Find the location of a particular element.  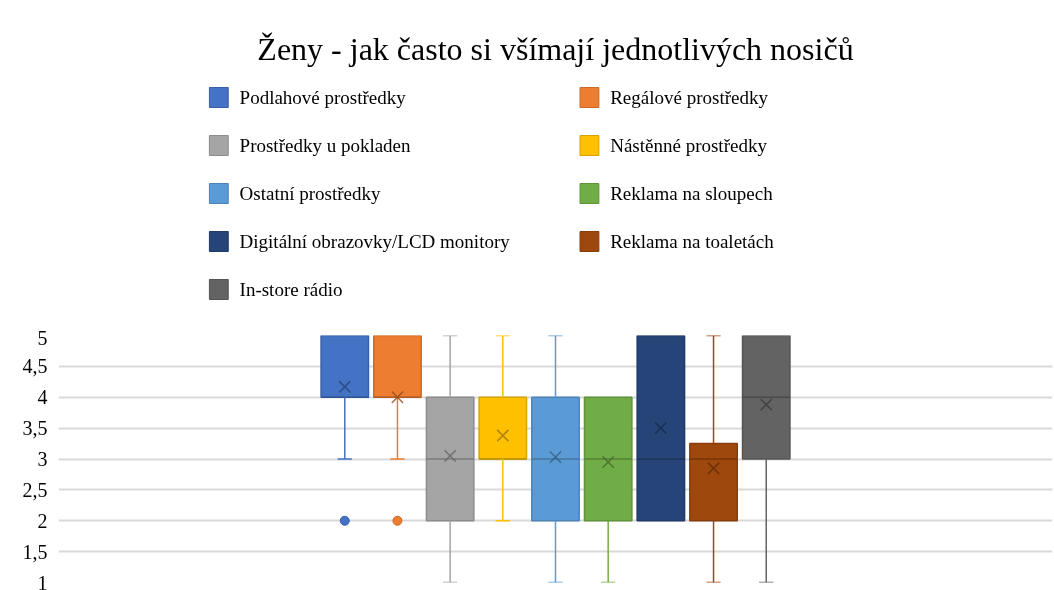

legend-label: Ostatní prostředky is located at coordinates (310, 193).